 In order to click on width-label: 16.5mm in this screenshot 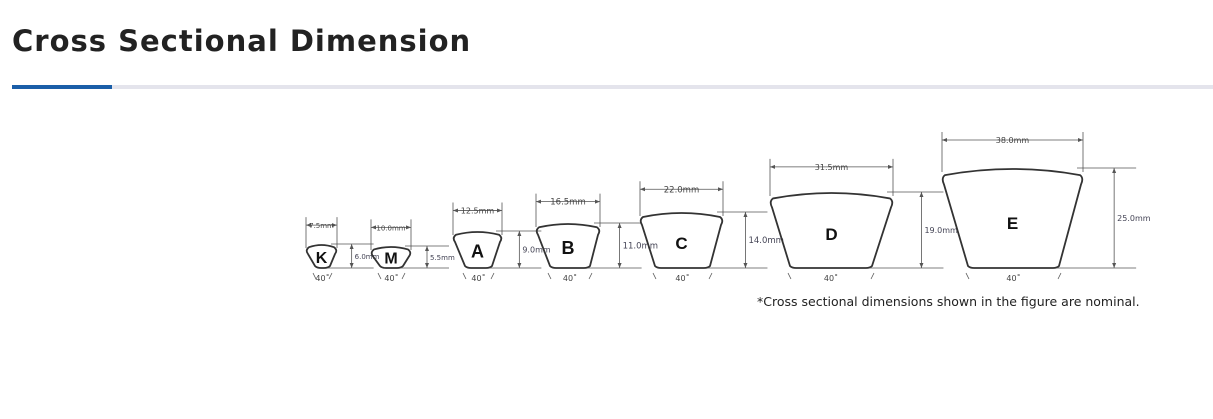, I will do `click(568, 203)`.